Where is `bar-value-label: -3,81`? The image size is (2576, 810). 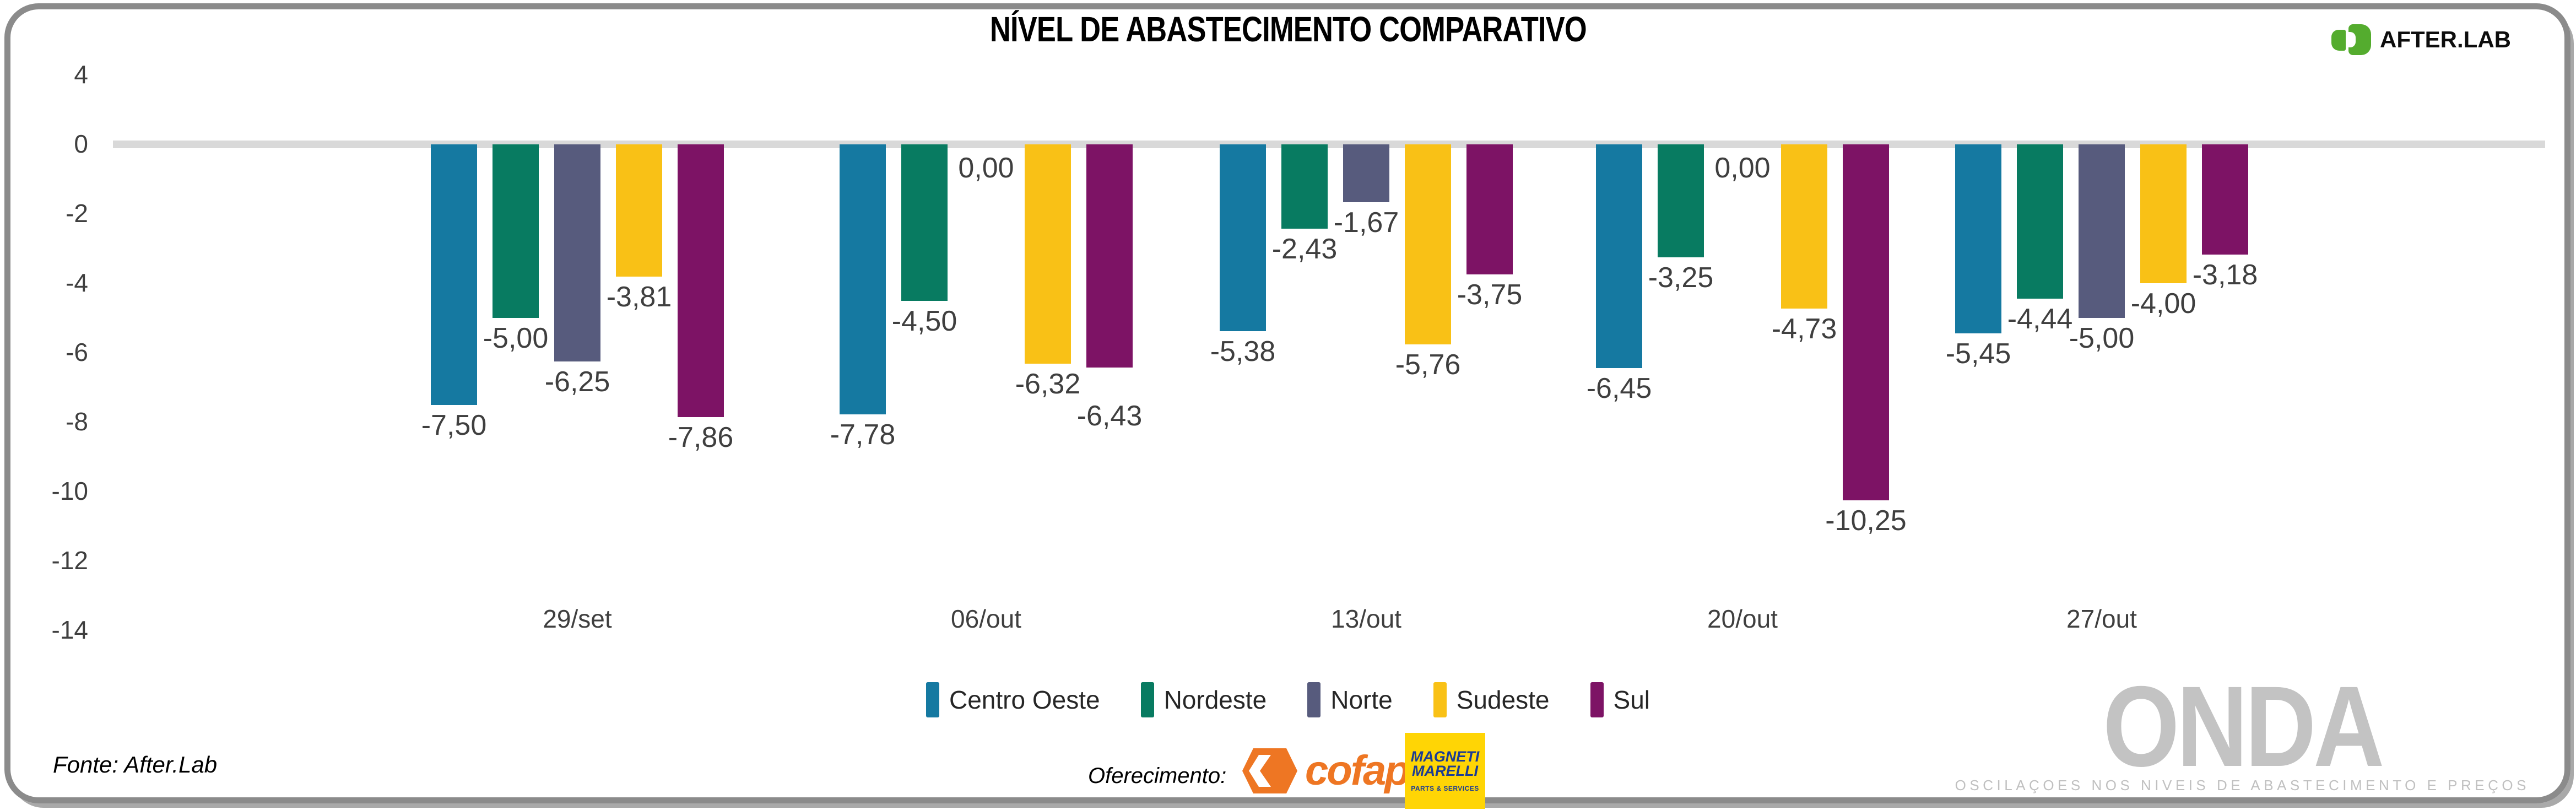 bar-value-label: -3,81 is located at coordinates (639, 297).